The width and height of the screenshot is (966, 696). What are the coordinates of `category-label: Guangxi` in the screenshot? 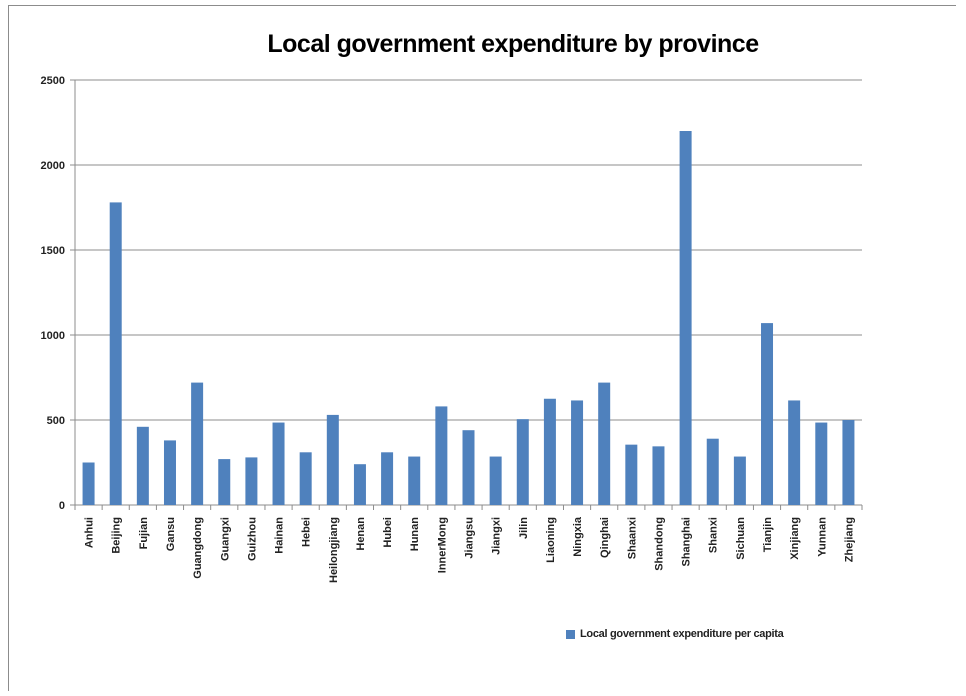 It's located at (225, 539).